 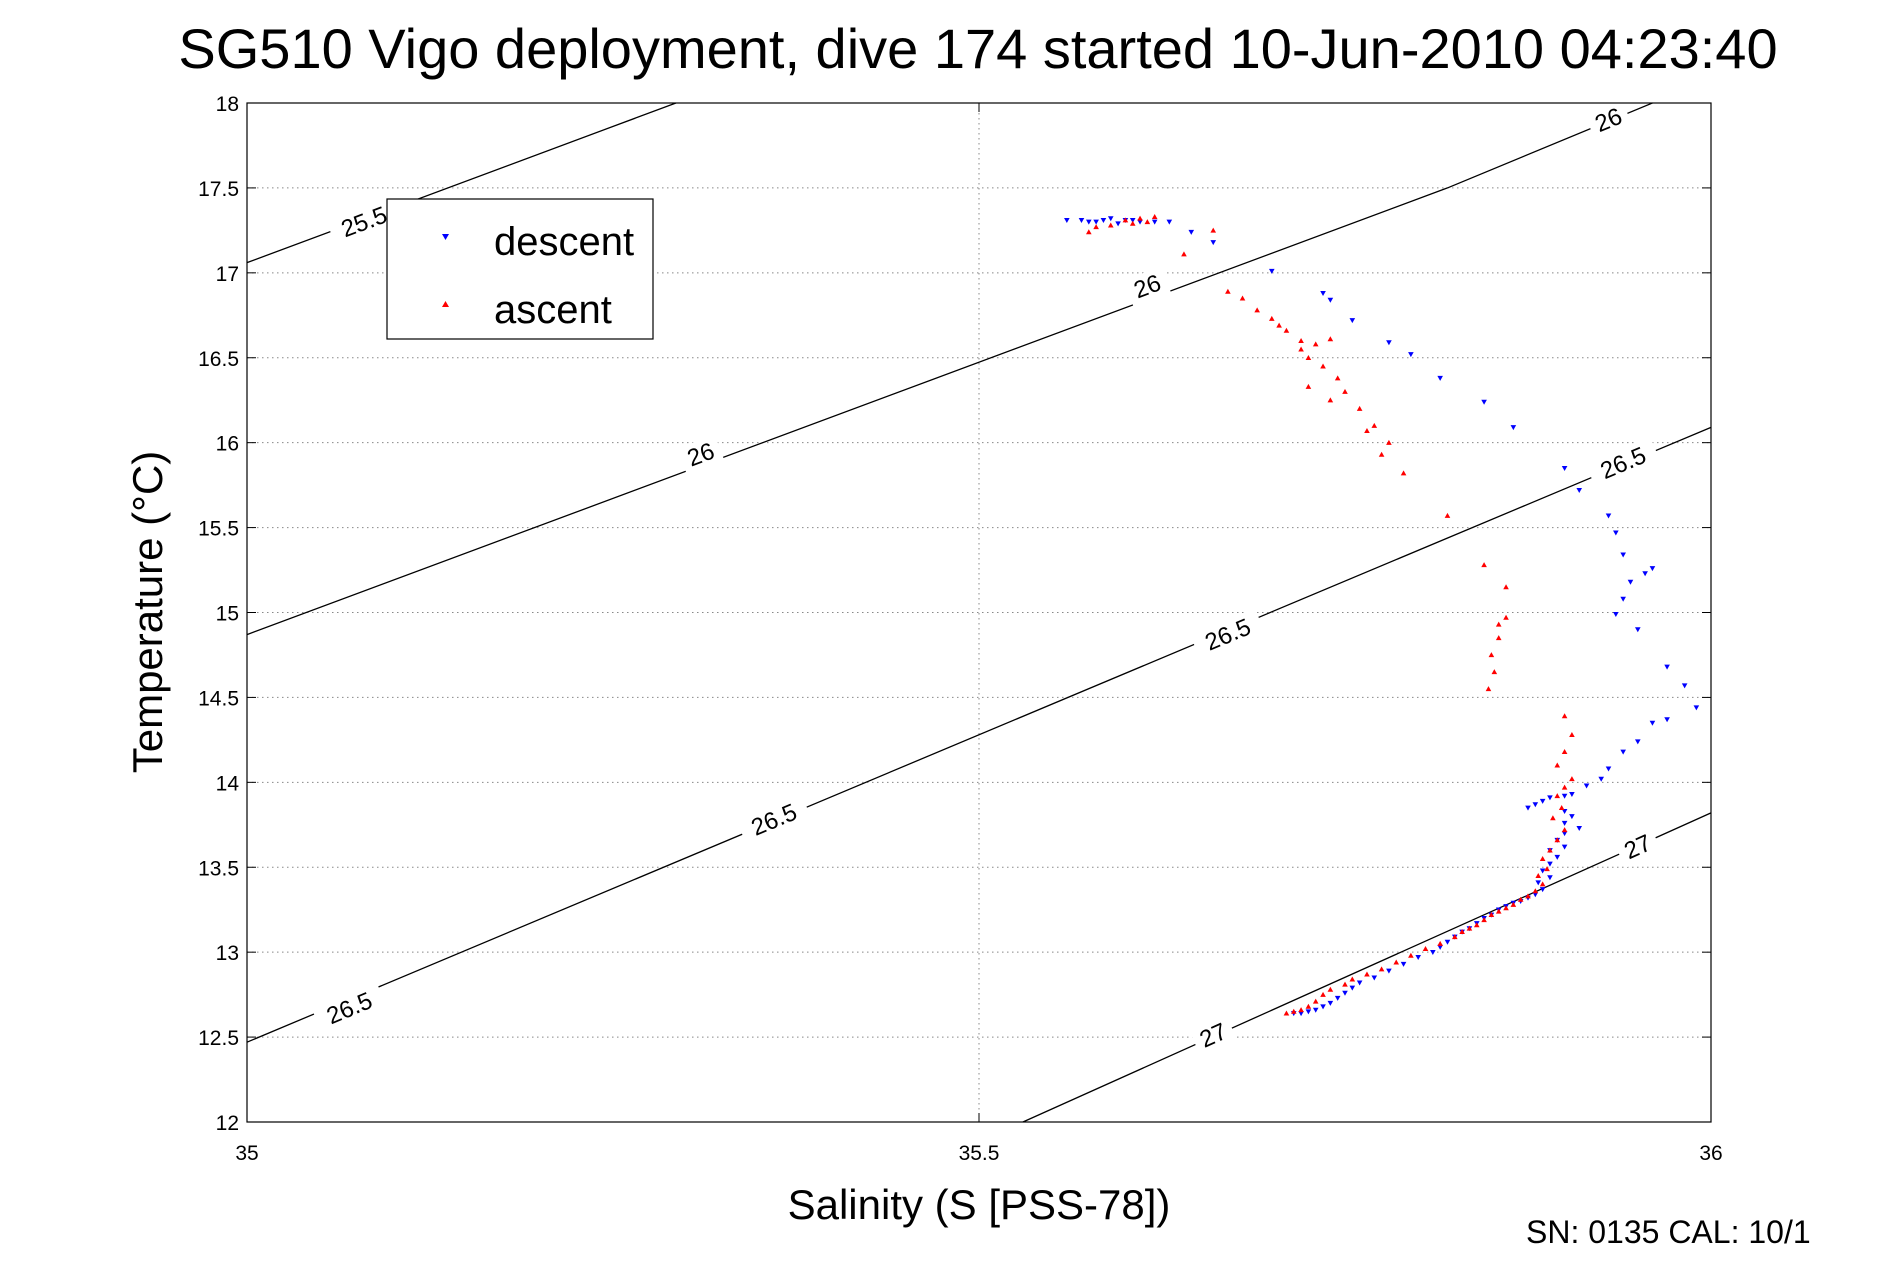 I want to click on legend: descent ascent, so click(x=520, y=269).